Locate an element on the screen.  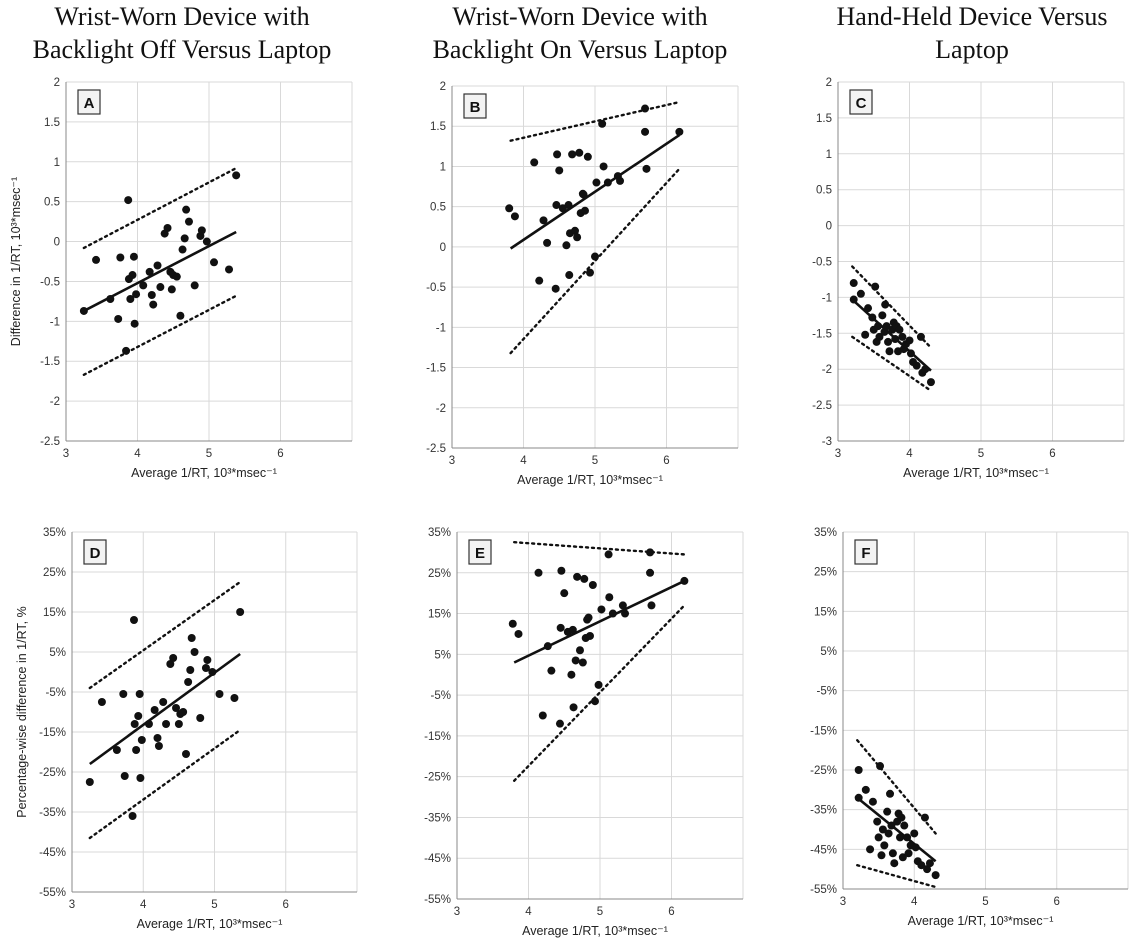
y-tick-label: 1.5 is located at coordinates (438, 127).